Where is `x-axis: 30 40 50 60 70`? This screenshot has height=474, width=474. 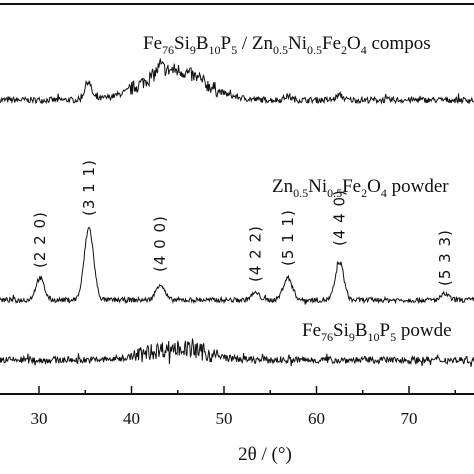
x-axis: 30 40 50 60 70 is located at coordinates (243, 407).